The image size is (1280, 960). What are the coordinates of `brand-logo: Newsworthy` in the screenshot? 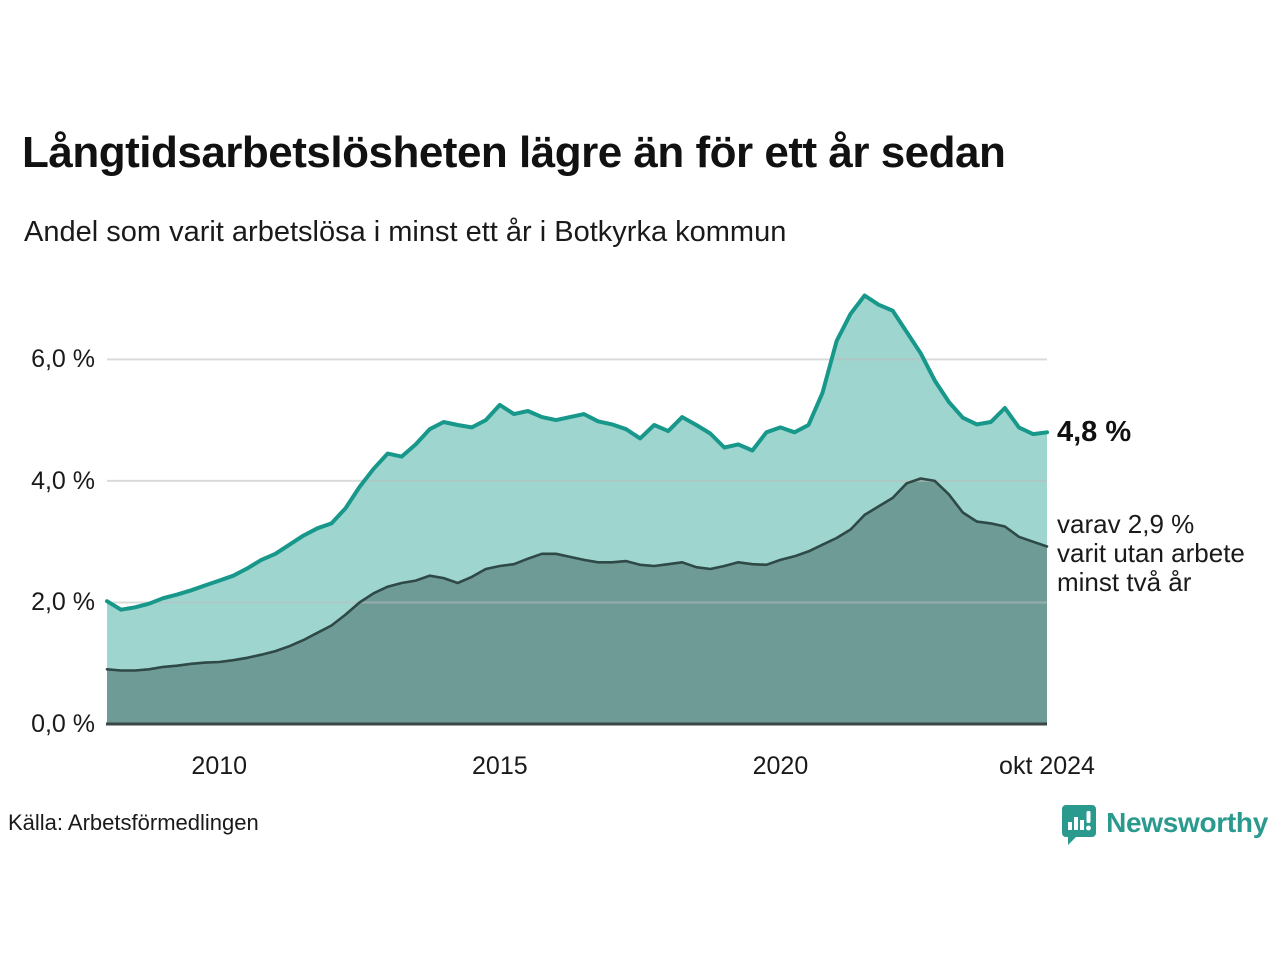 It's located at (1164, 825).